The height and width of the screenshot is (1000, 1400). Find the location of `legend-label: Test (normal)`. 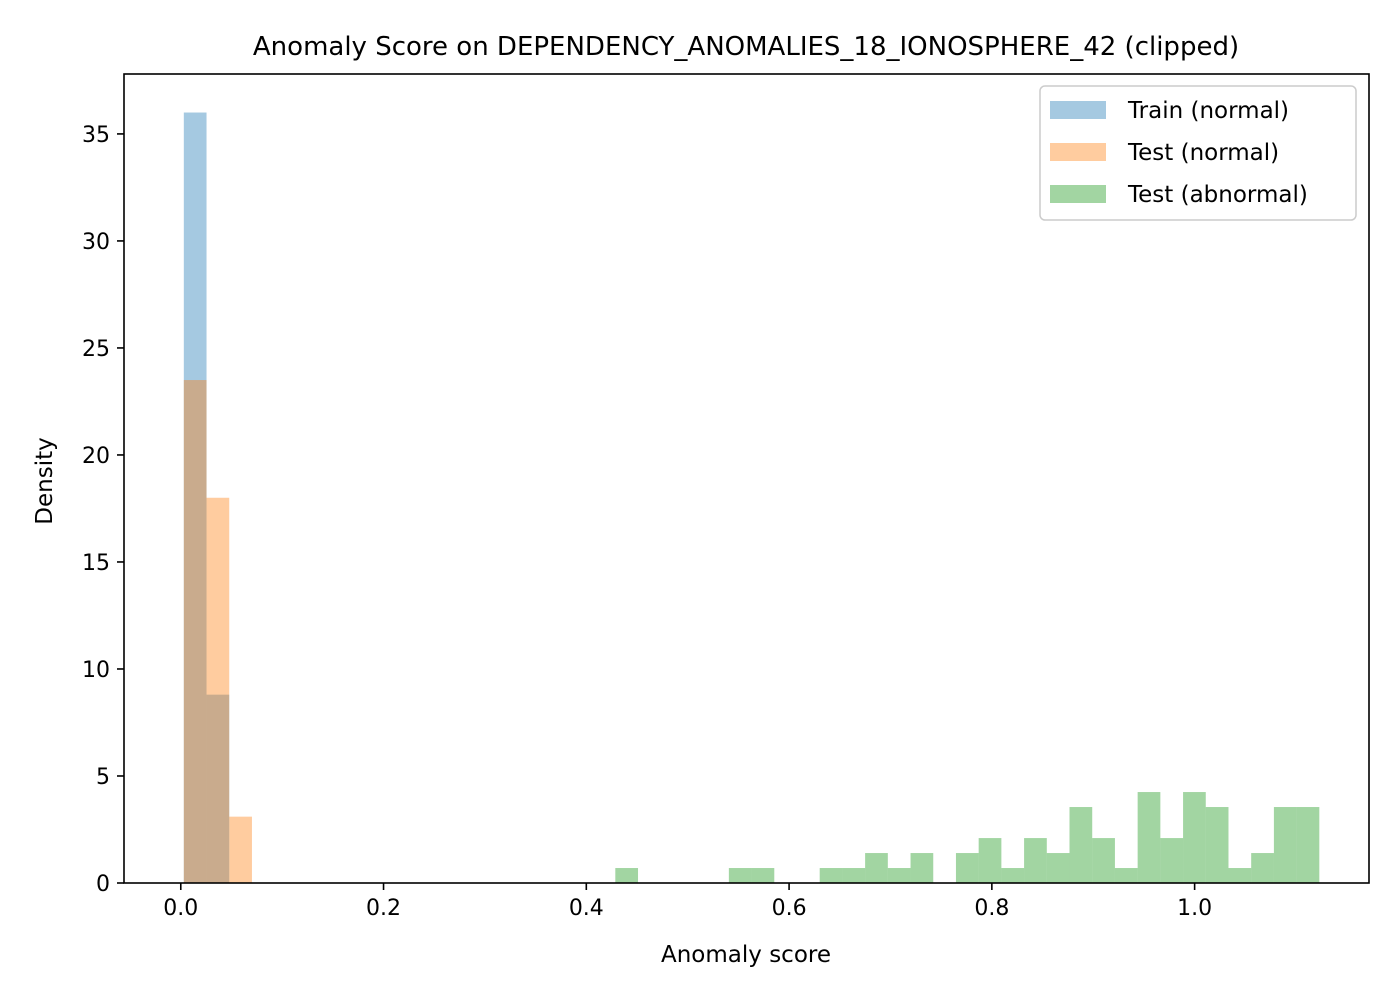

legend-label: Test (normal) is located at coordinates (1203, 153).